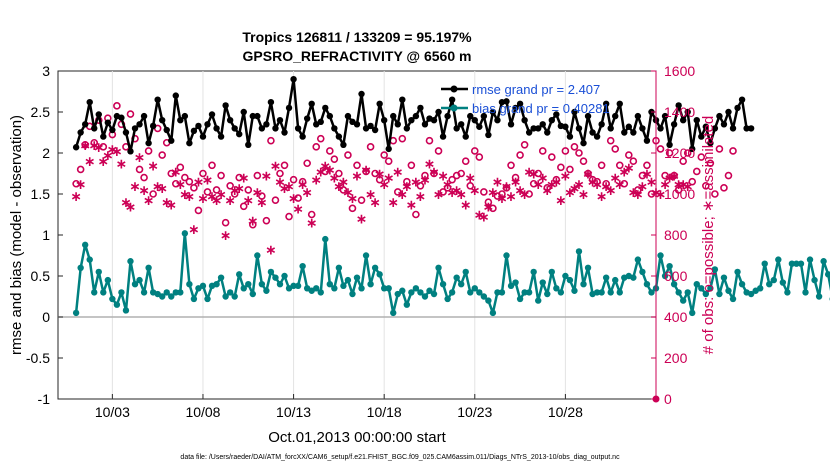 This screenshot has height=475, width=830. Describe the element at coordinates (384, 412) in the screenshot. I see `x-tick-label: 10/18` at that location.